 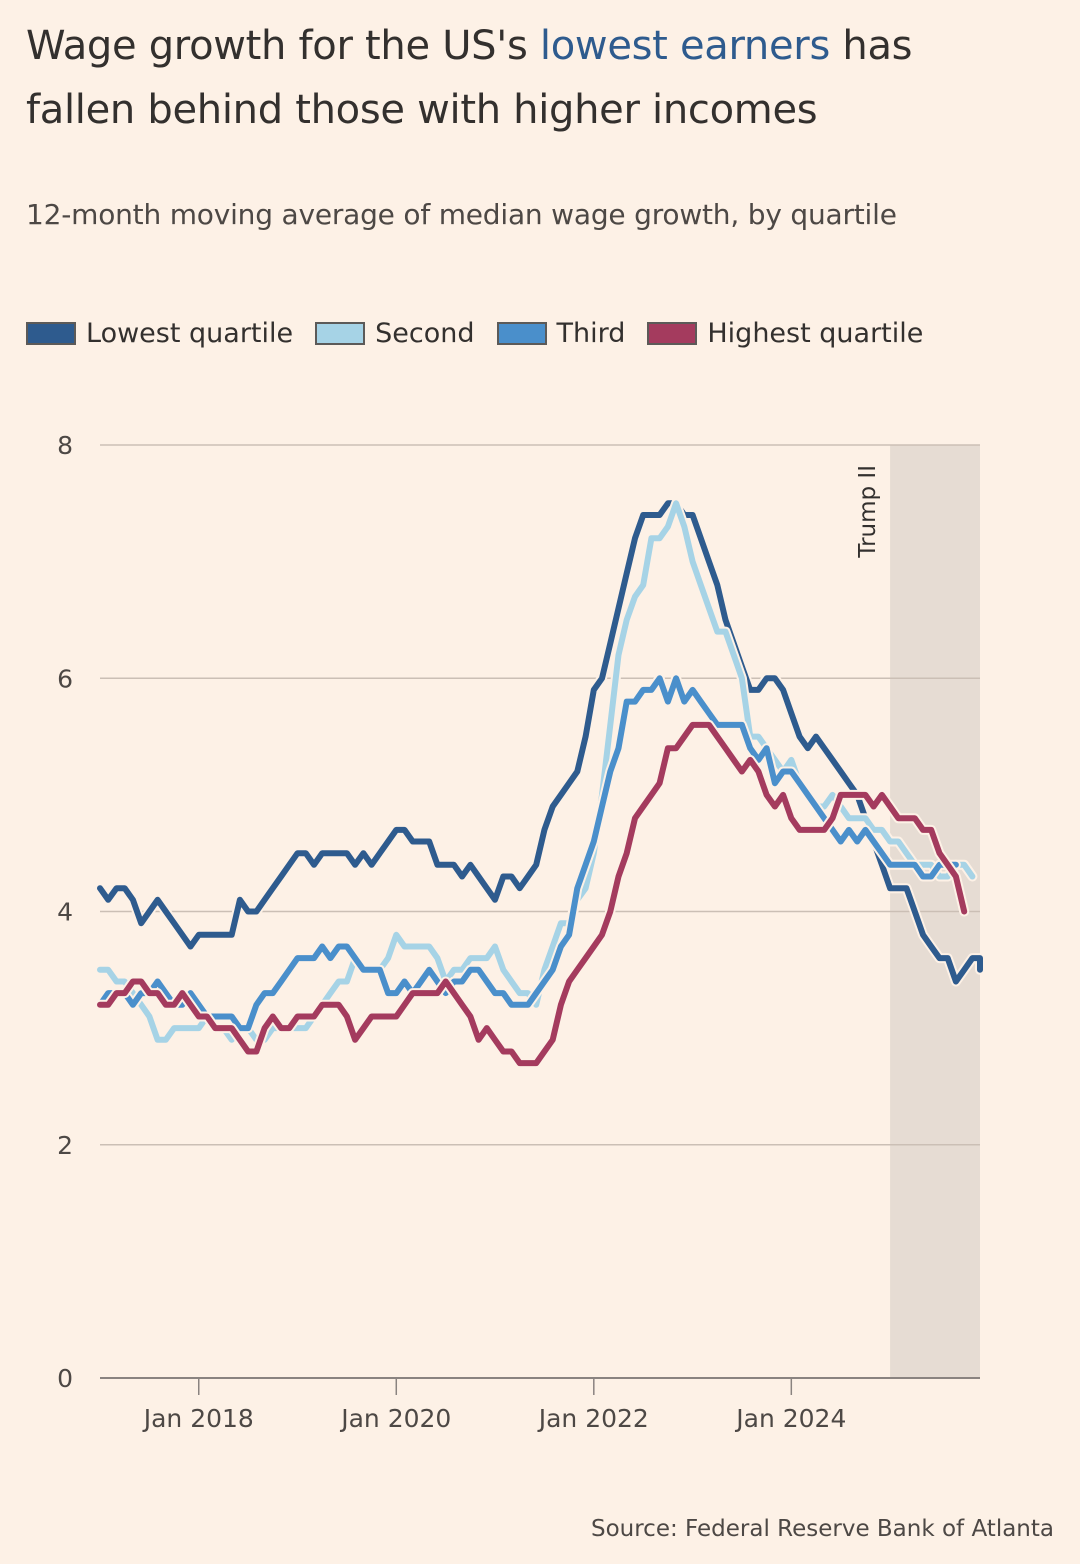 I want to click on legend-swatch-highest, so click(x=672, y=333).